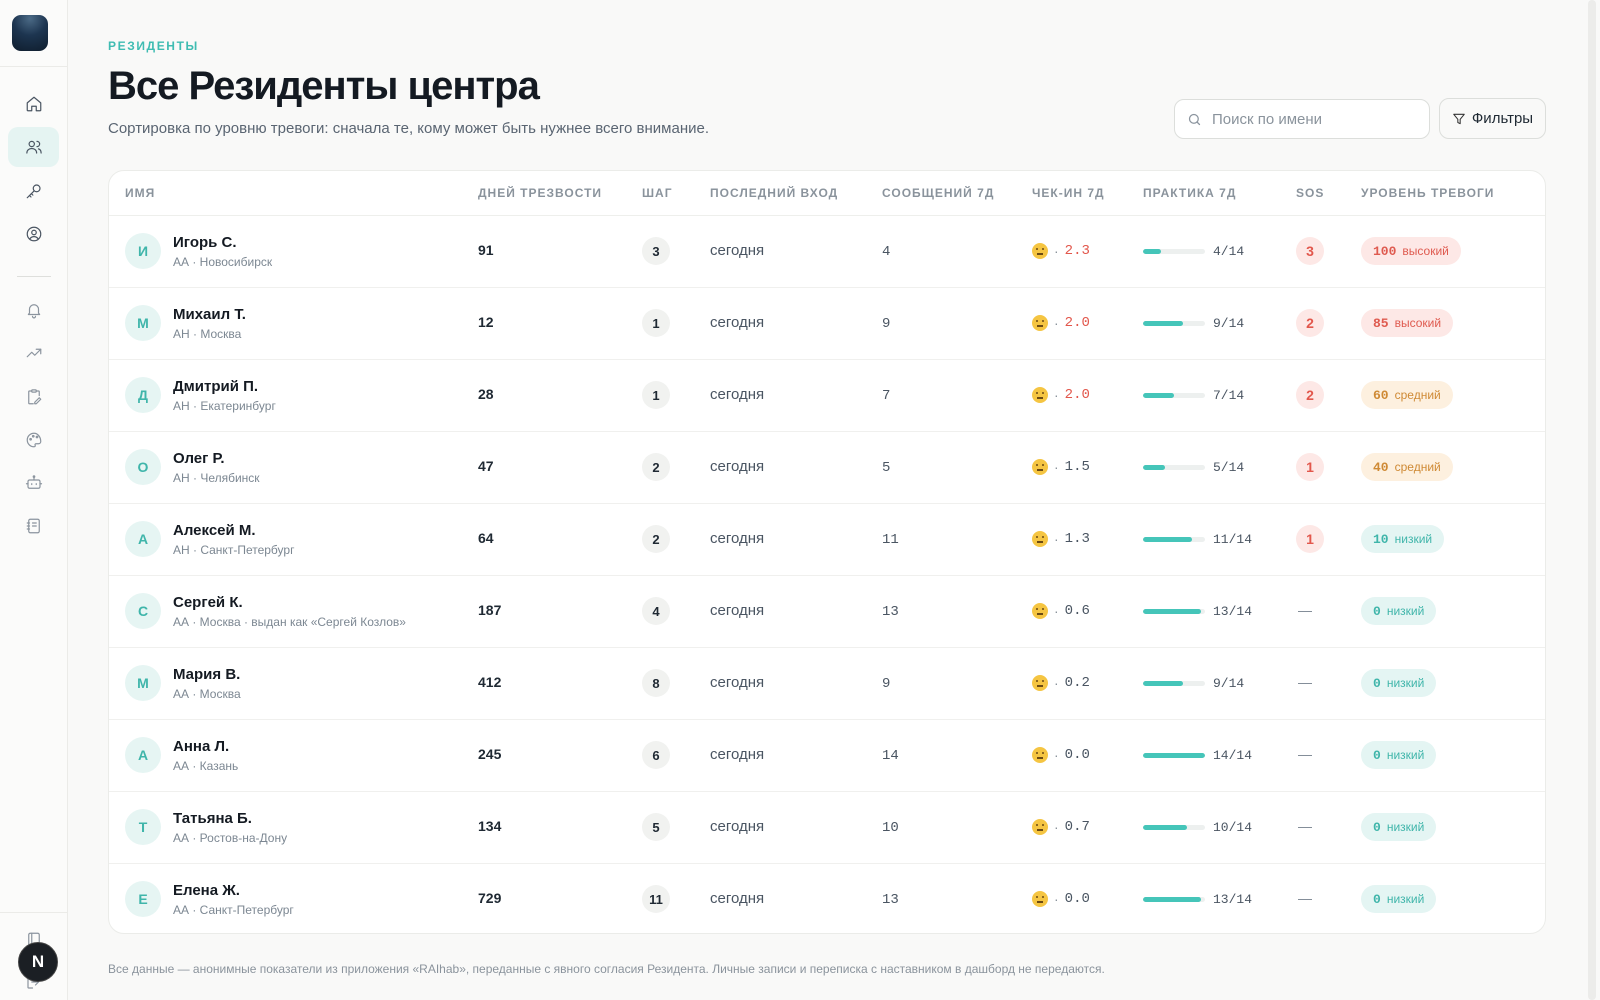 This screenshot has height=1000, width=1600. I want to click on nav-tasks, so click(33, 397).